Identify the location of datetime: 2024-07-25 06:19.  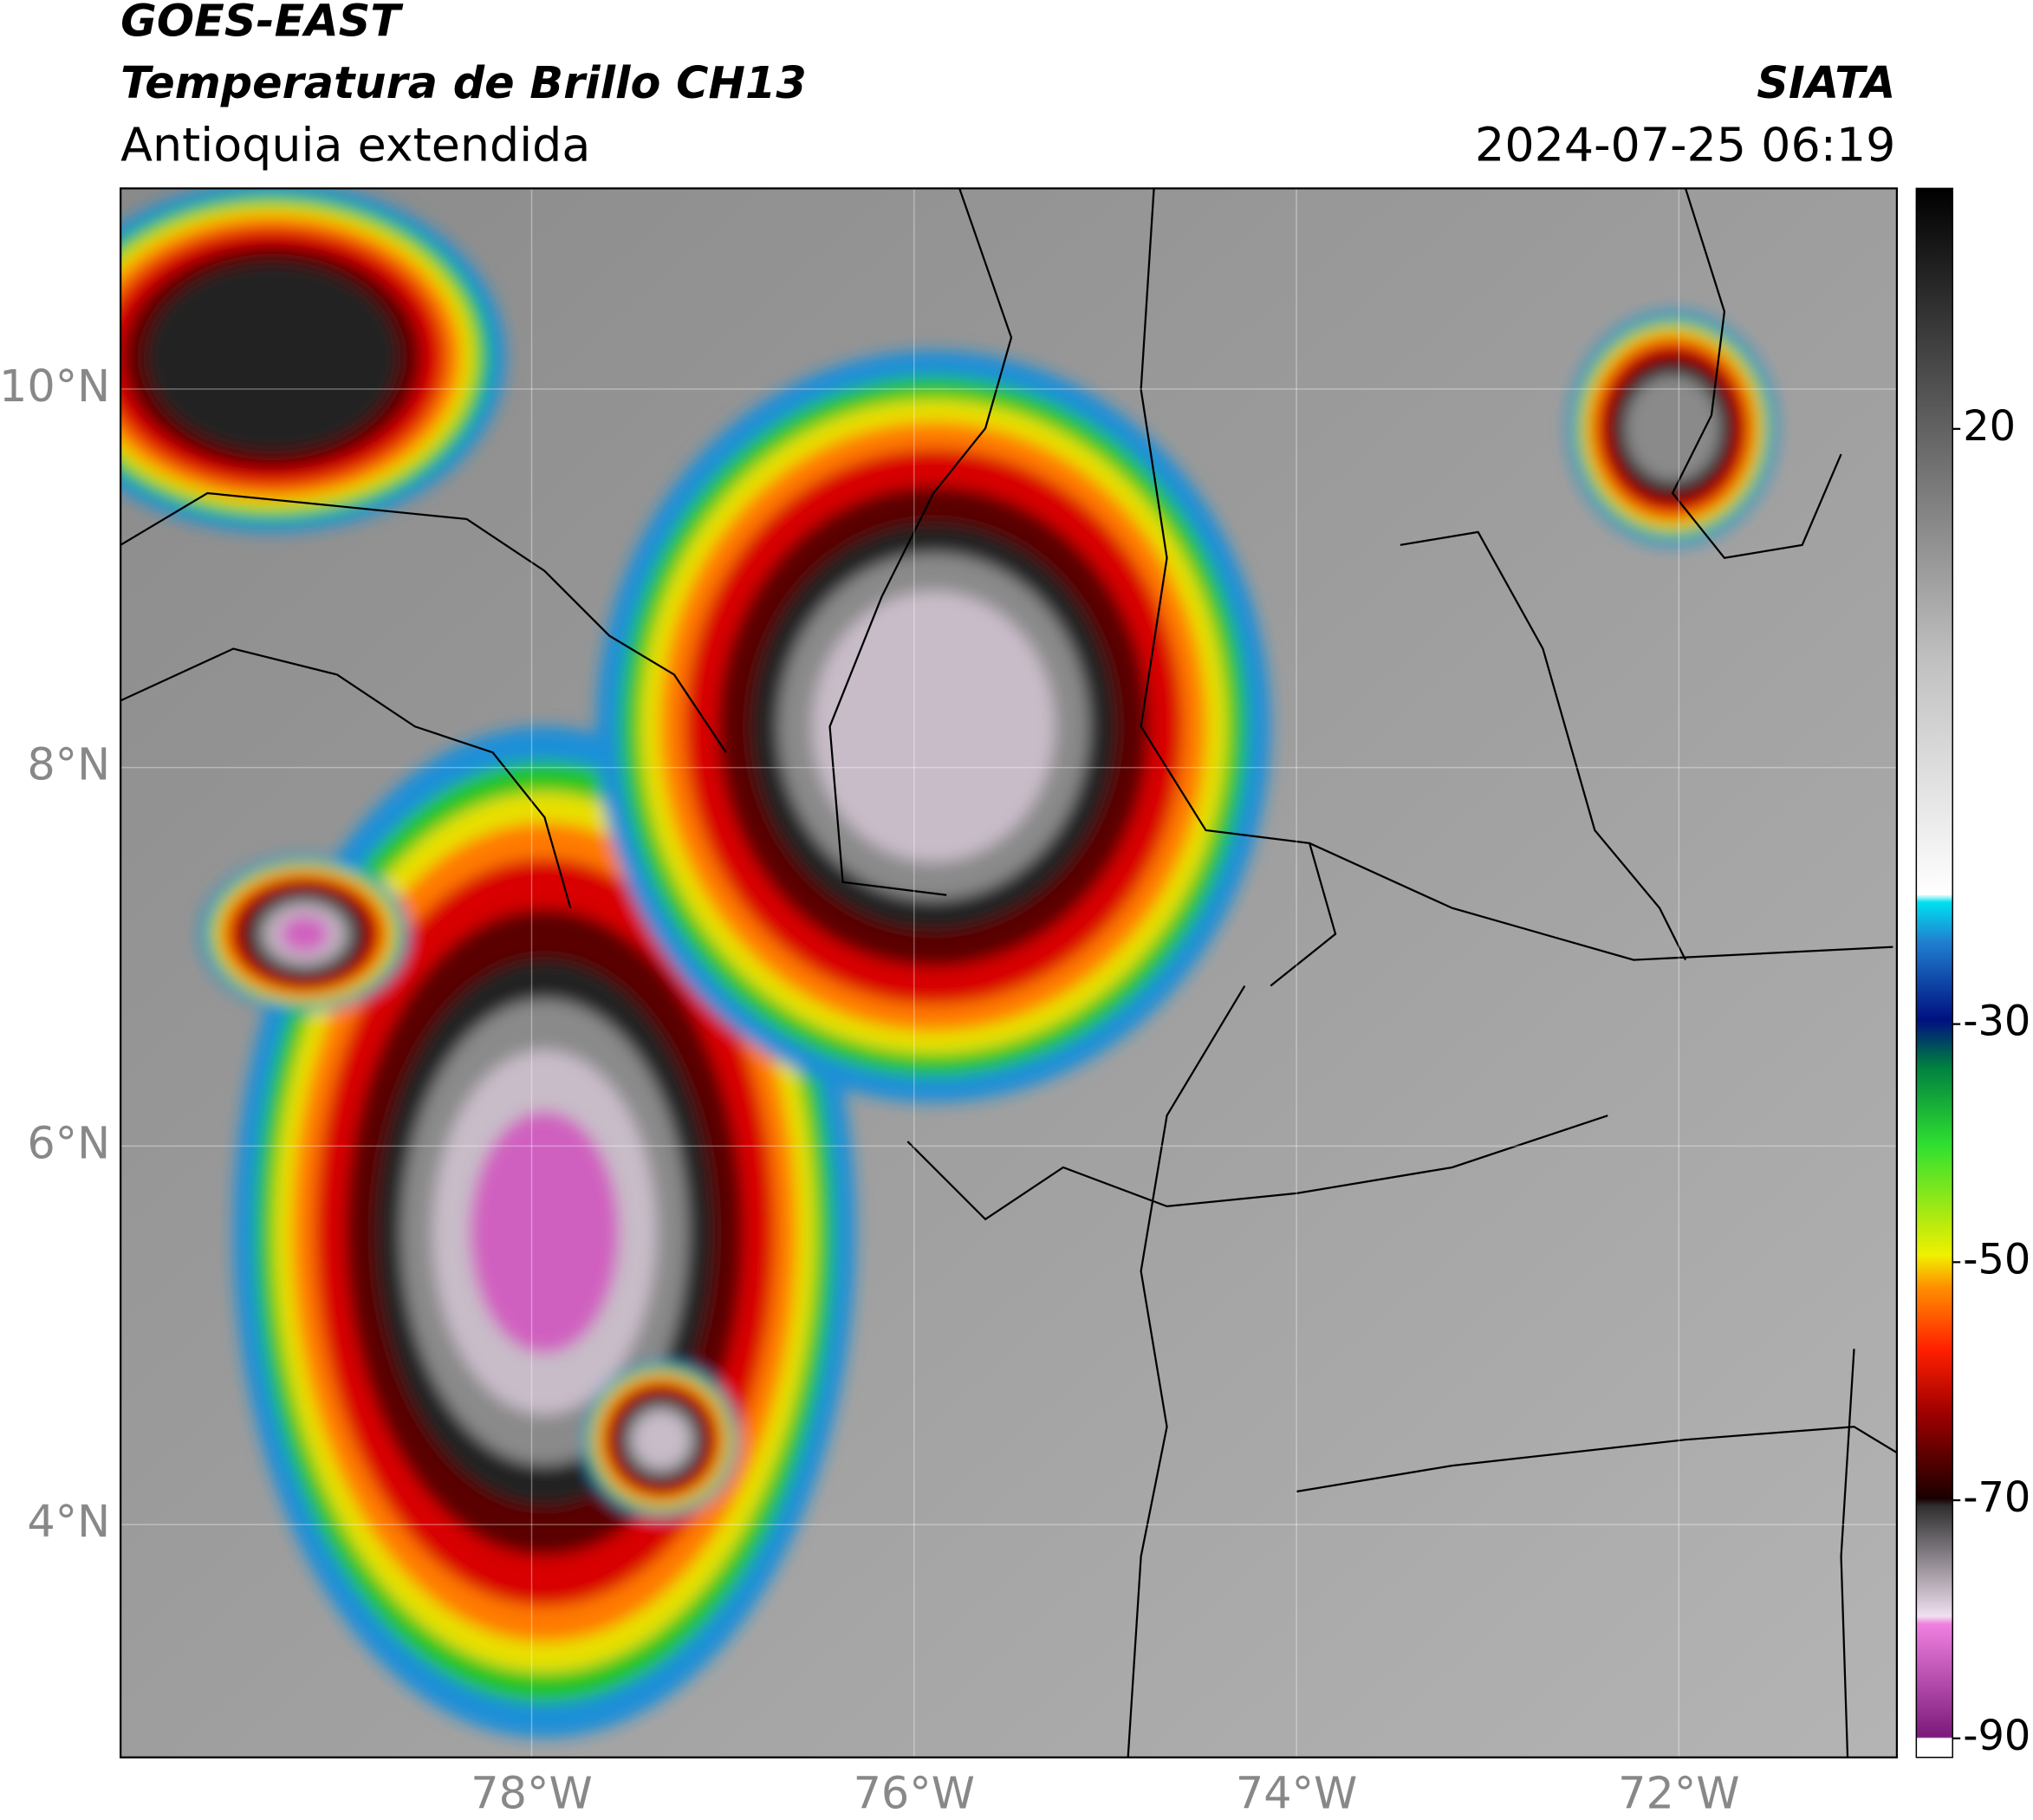
(1685, 145).